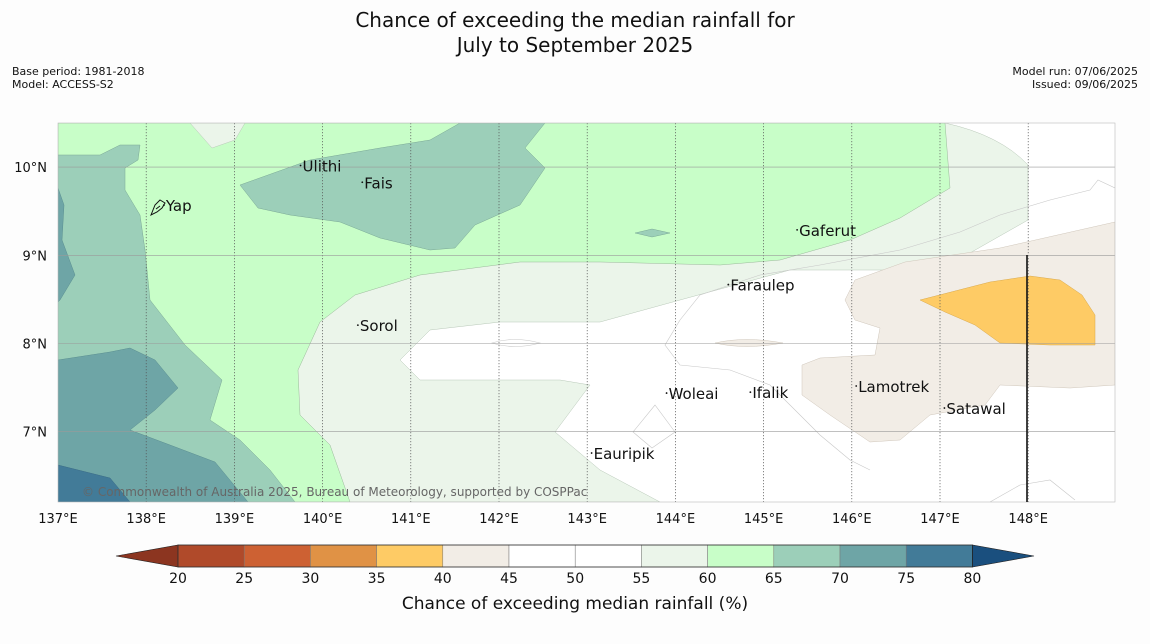  I want to click on contour-55-60-top, so click(217, 136).